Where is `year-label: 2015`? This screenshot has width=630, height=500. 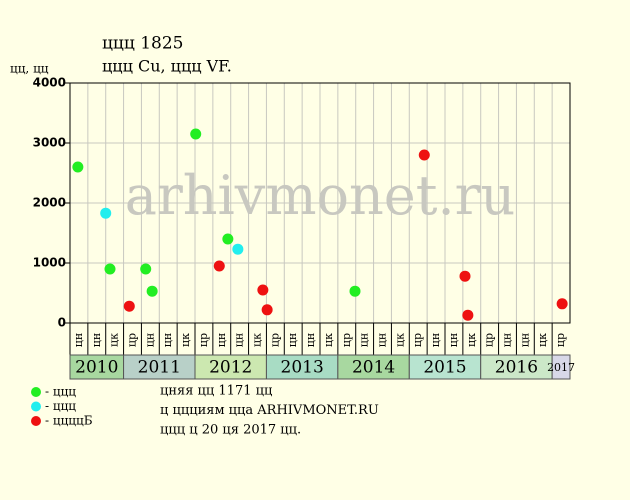
year-label: 2015 is located at coordinates (444, 368).